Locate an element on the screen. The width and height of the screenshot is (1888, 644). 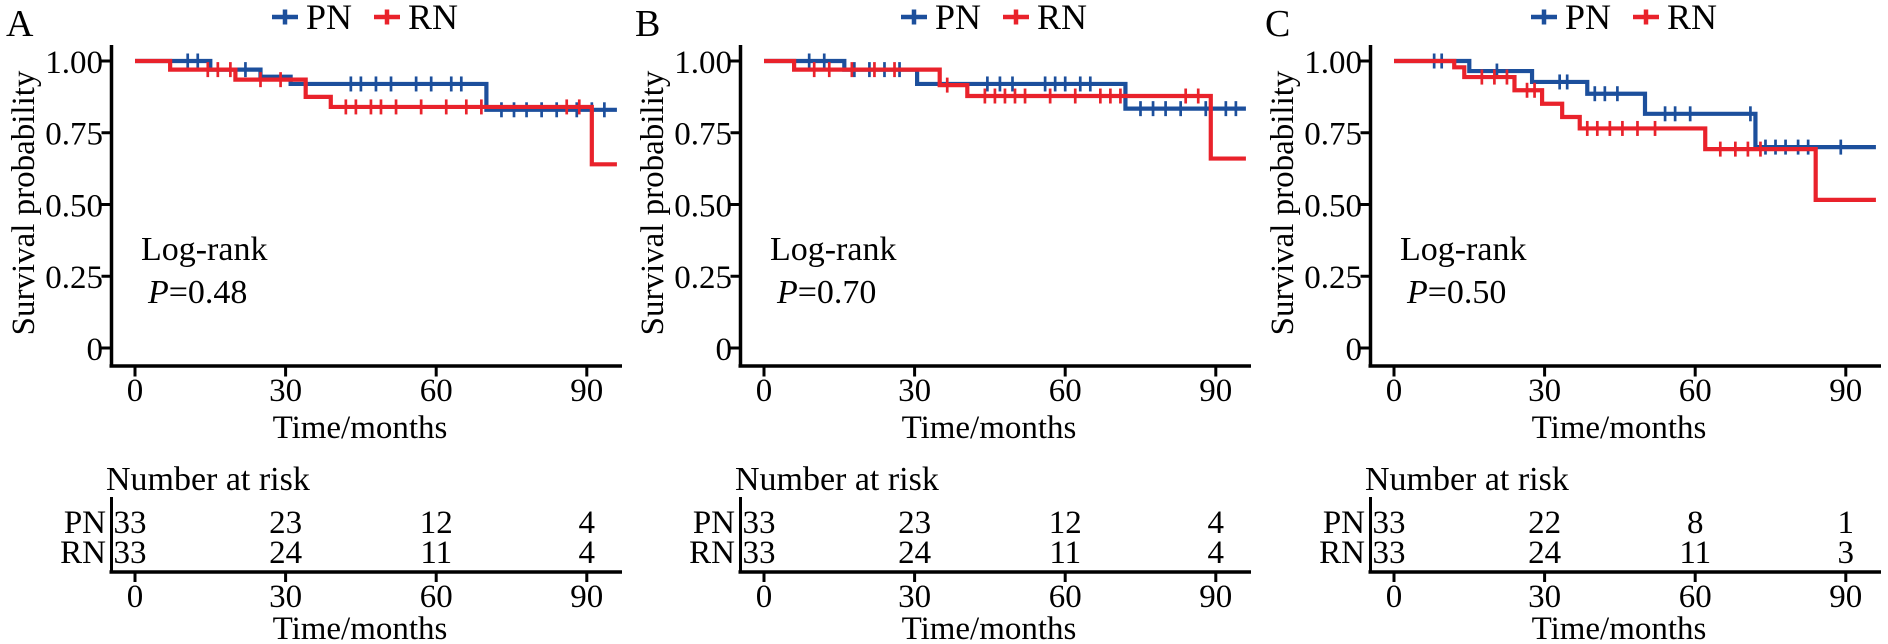
x-tick-label: 0 is located at coordinates (135, 391).